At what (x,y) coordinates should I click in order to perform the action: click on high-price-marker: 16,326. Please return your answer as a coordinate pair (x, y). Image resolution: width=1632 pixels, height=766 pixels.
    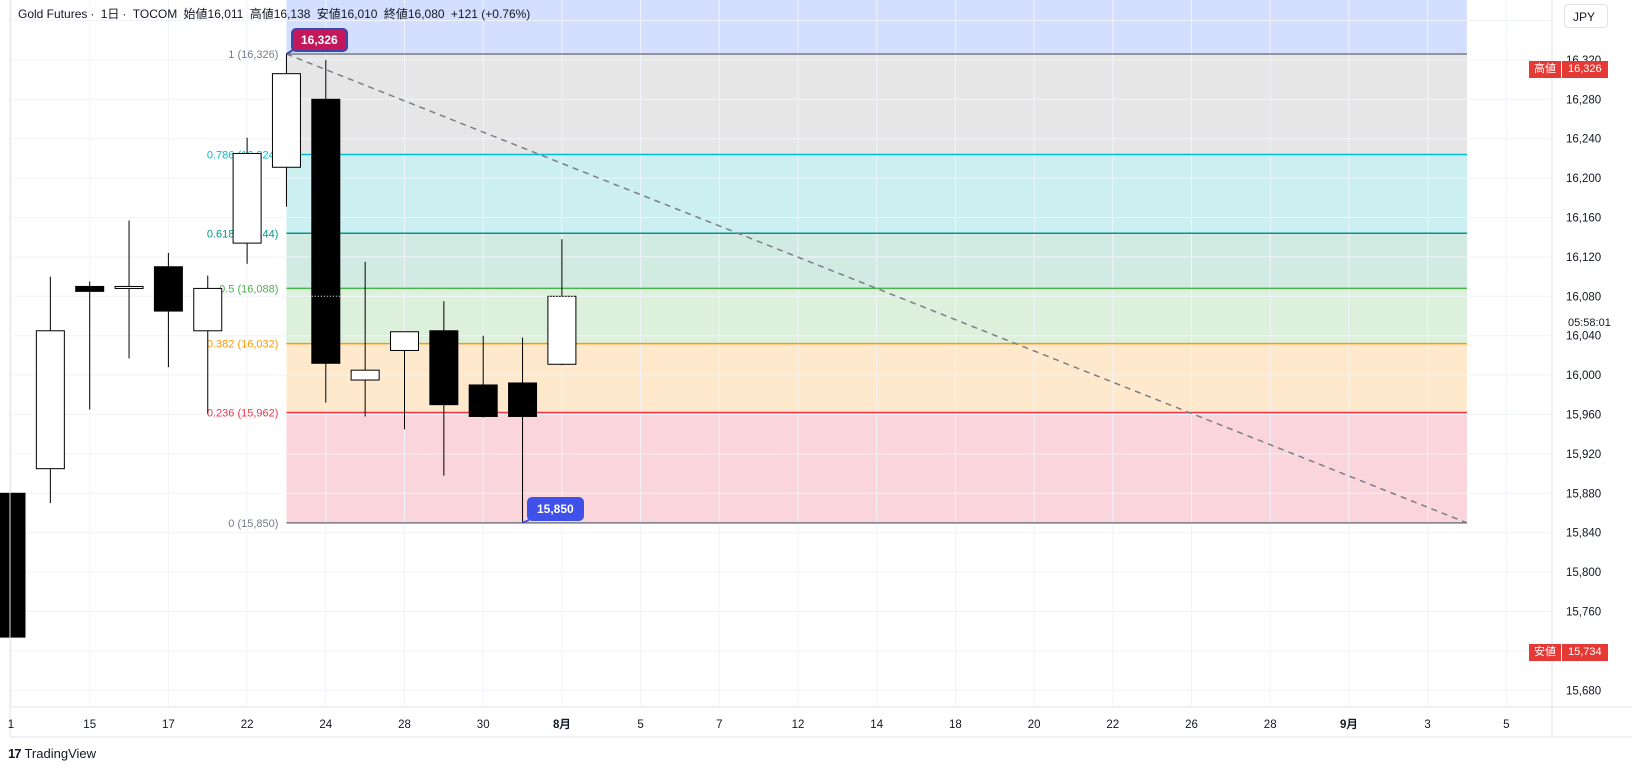
    Looking at the image, I should click on (319, 40).